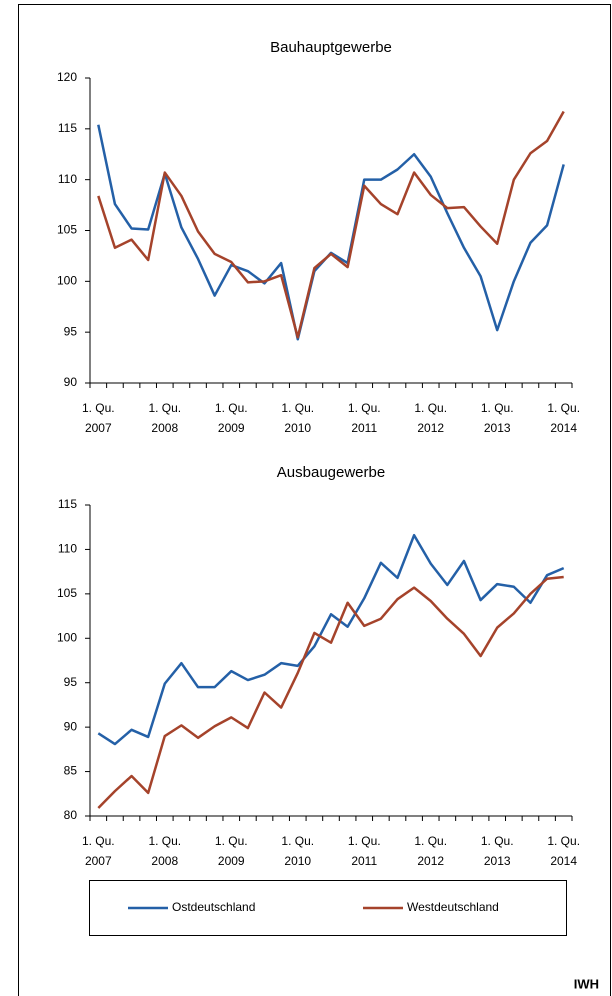 The image size is (612, 996). I want to click on legend-box, so click(328, 908).